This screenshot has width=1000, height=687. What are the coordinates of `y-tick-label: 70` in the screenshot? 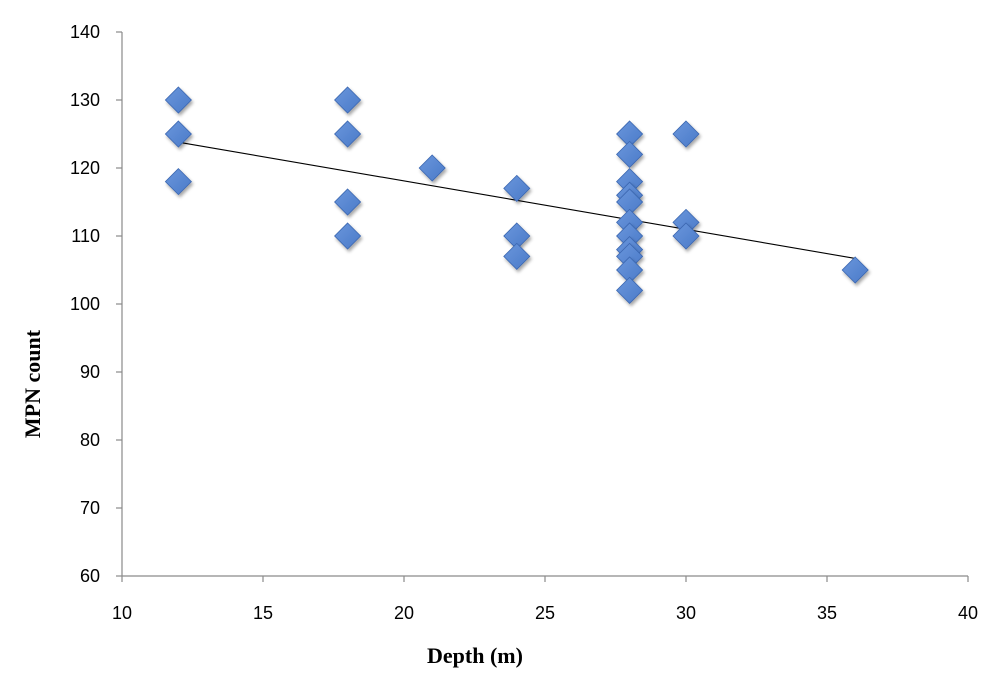 It's located at (90, 508).